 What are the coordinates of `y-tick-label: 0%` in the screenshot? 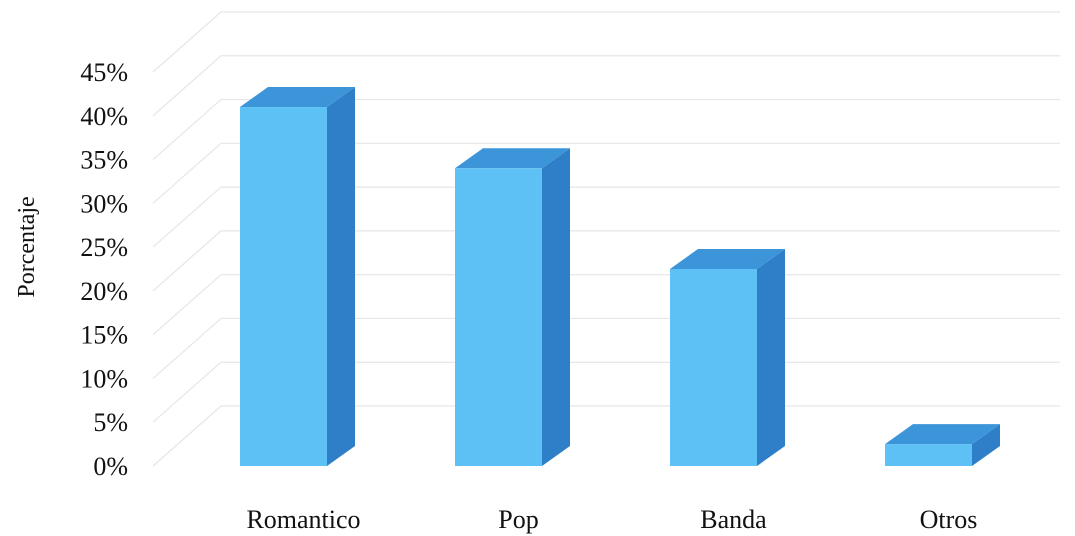 It's located at (110, 466).